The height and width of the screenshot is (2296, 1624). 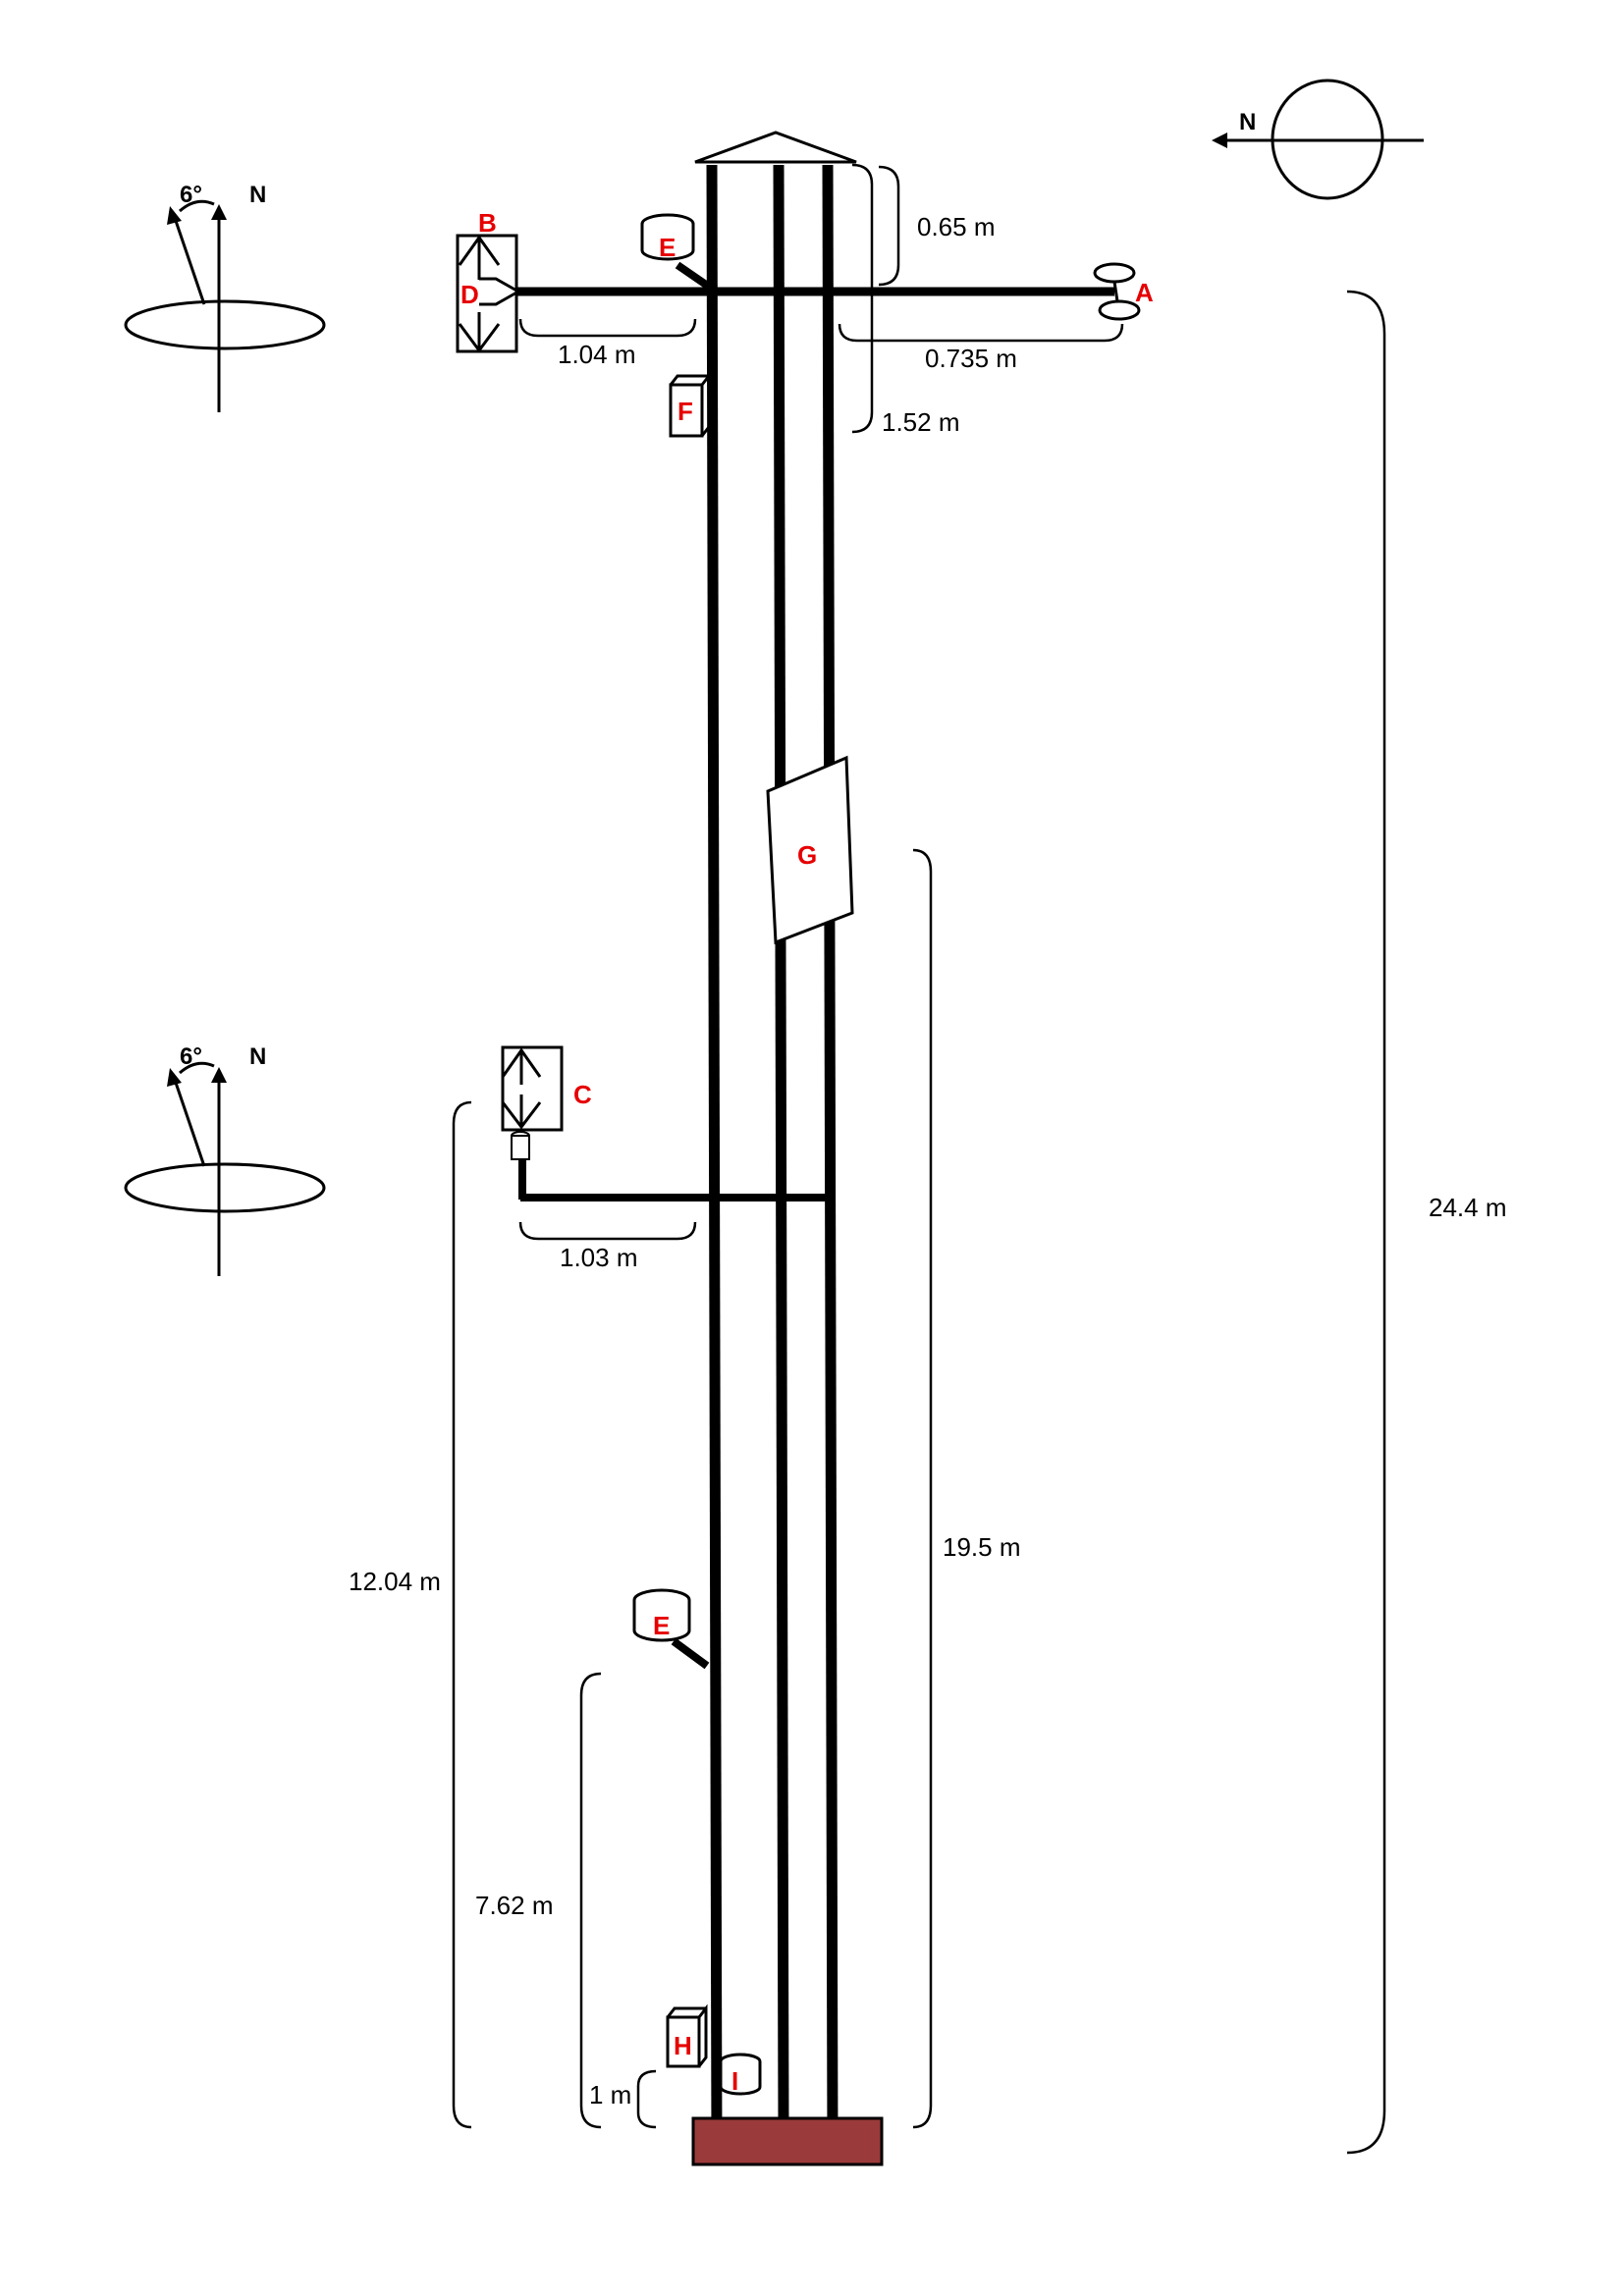 What do you see at coordinates (714, 1157) in the screenshot?
I see `tower-leg-left` at bounding box center [714, 1157].